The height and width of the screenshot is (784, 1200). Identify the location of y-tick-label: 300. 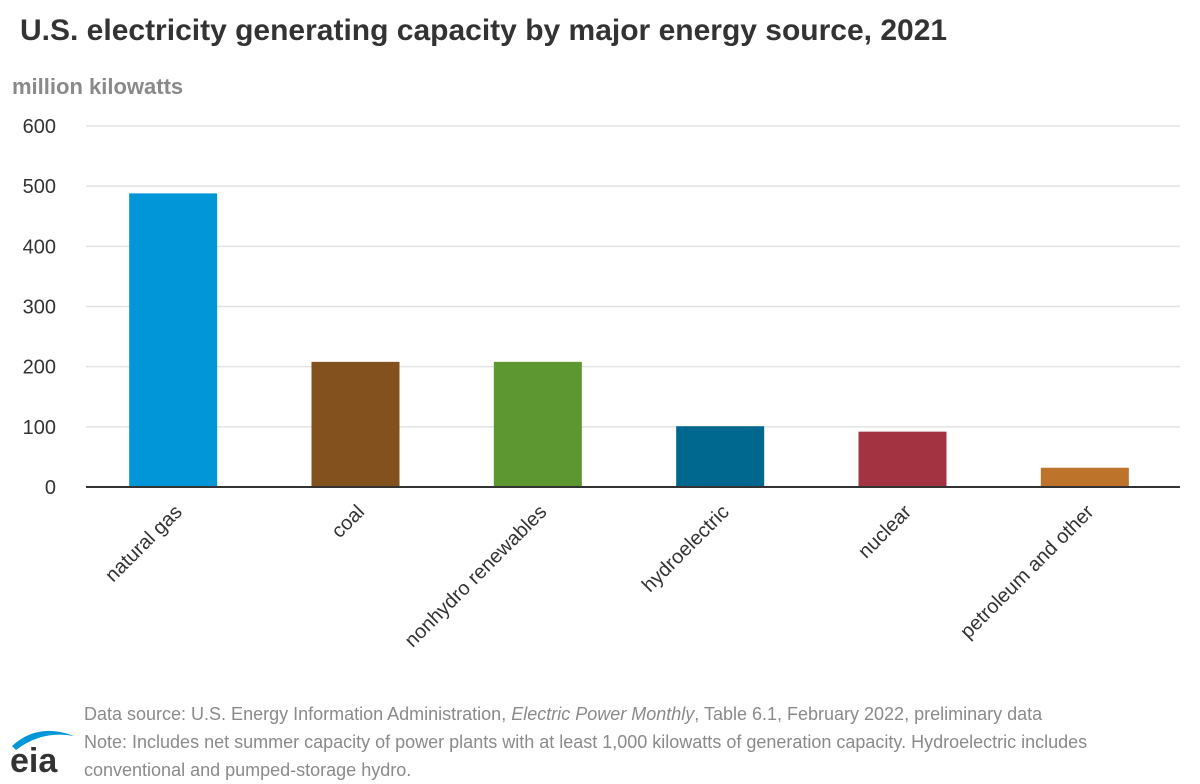
(39, 308).